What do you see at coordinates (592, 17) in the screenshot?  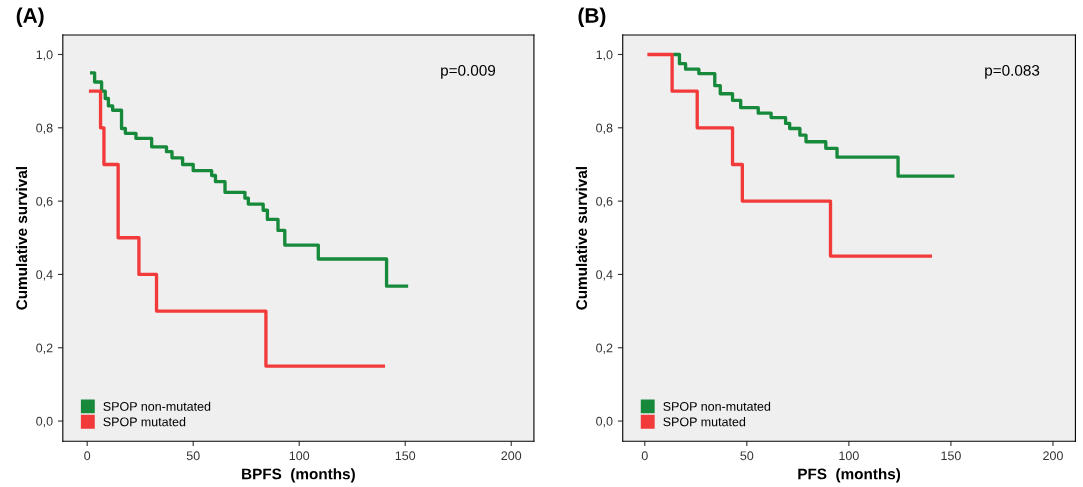 I see `chart-title: (B)` at bounding box center [592, 17].